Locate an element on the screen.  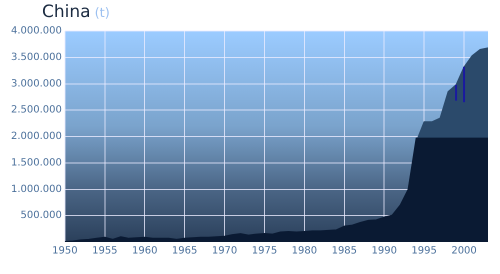
x-tick-label: 1980 is located at coordinates (305, 251).